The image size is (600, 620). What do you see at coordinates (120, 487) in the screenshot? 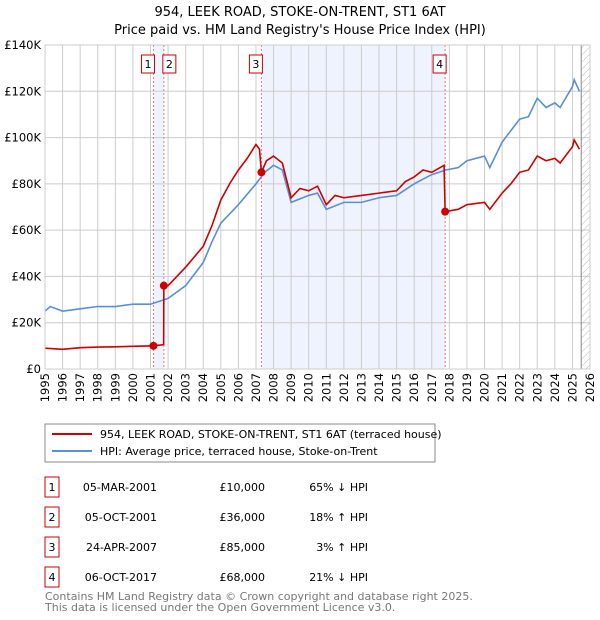
I see `table-row-date: 05-MAR-2001` at bounding box center [120, 487].